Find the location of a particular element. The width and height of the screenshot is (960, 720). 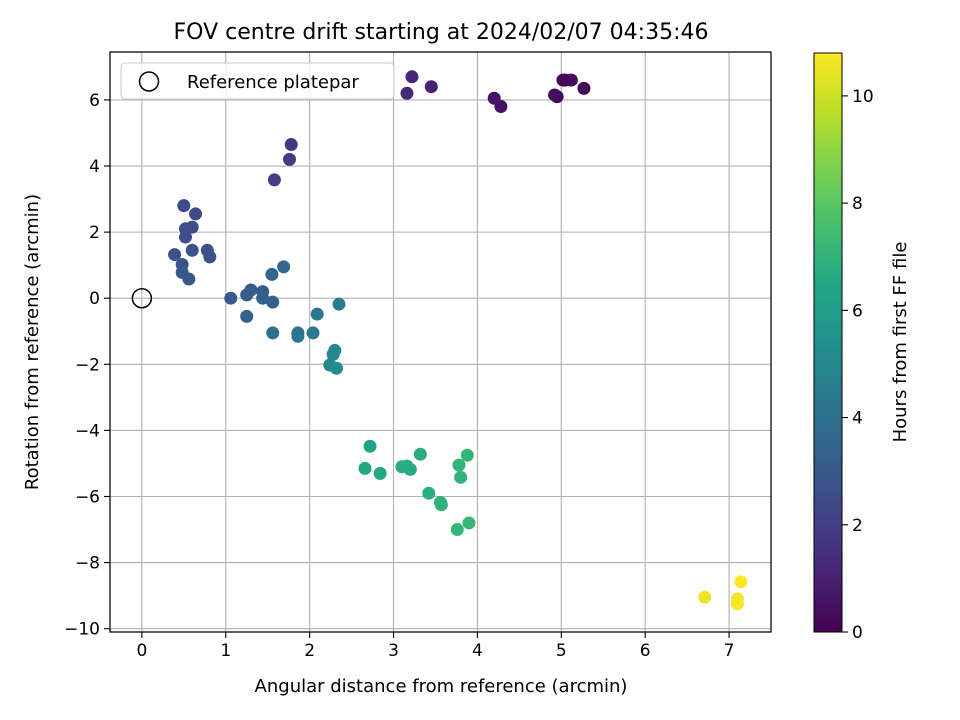

x-tick-label: 6 is located at coordinates (645, 651).